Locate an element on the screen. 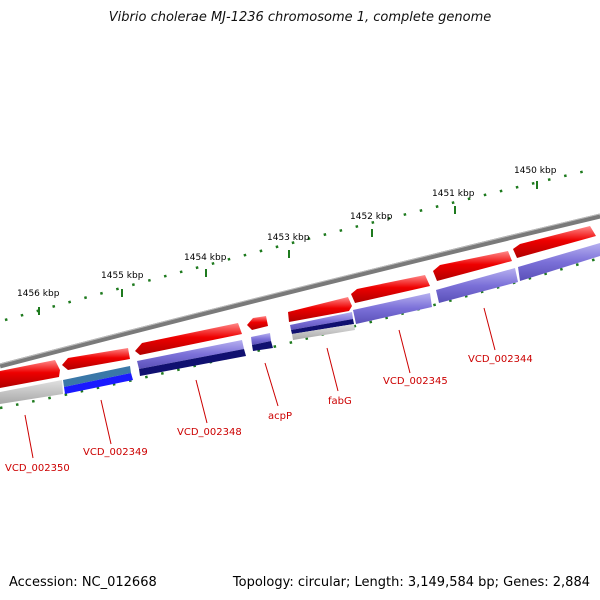  ruler-label-1452: 1452 kbp is located at coordinates (371, 217).